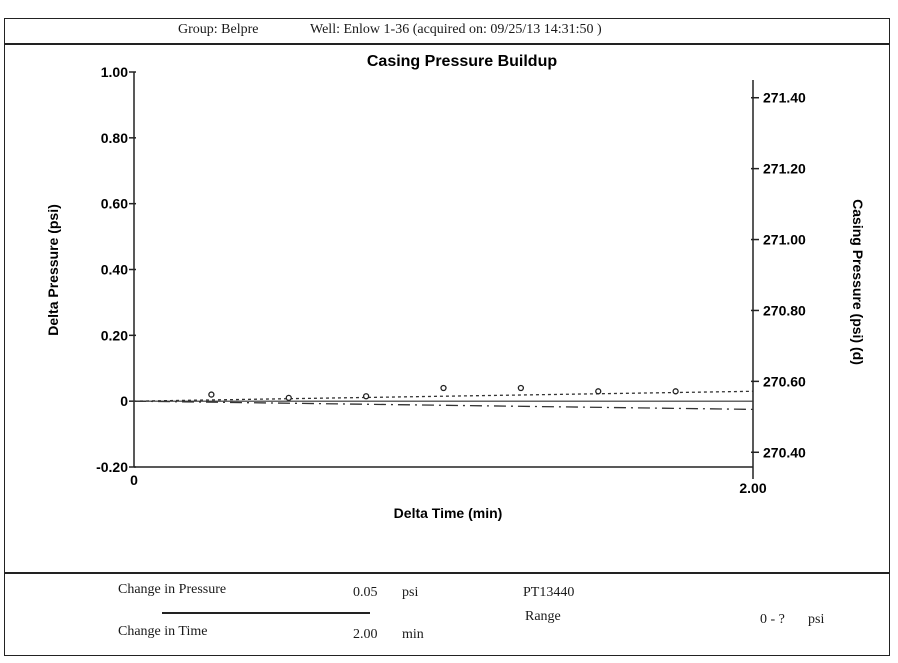  What do you see at coordinates (448, 481) in the screenshot?
I see `x-axis: 0 2.00` at bounding box center [448, 481].